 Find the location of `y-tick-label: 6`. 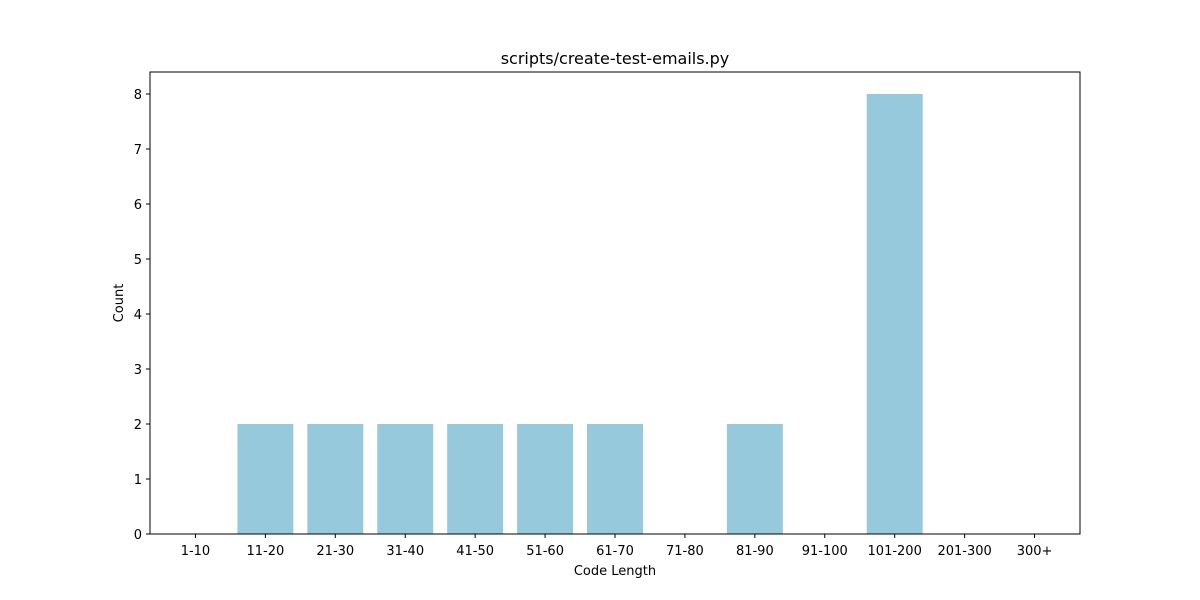

y-tick-label: 6 is located at coordinates (138, 205).